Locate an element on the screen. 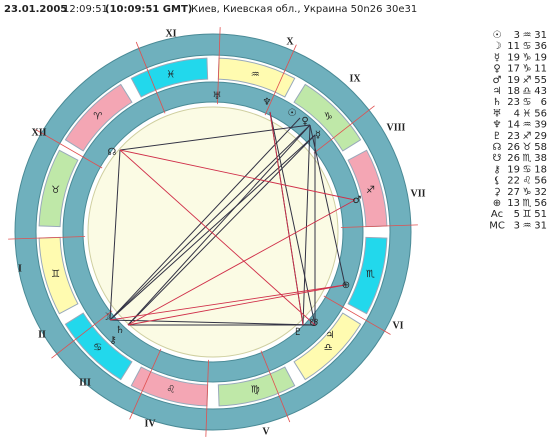 This screenshot has height=443, width=556. list-symbol: ☽ is located at coordinates (497, 46).